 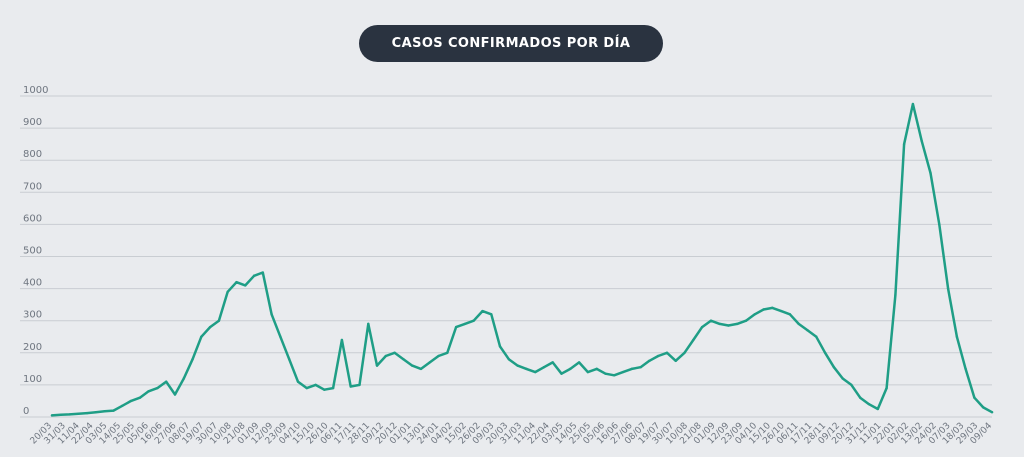 I want to click on y-tick-label: 600, so click(x=32, y=218).